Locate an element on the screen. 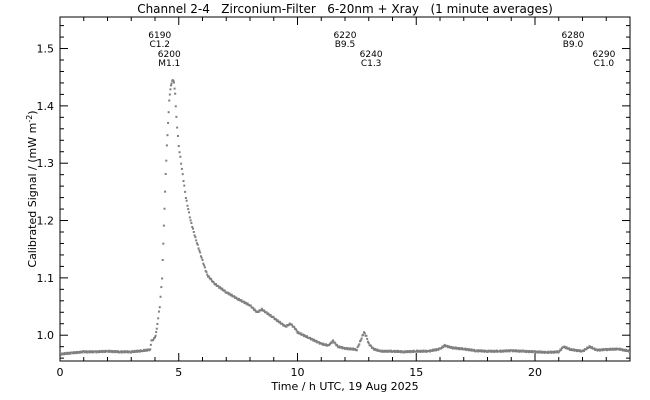 The image size is (650, 400). y-axis-label-exponent: -2 is located at coordinates (29, 119).